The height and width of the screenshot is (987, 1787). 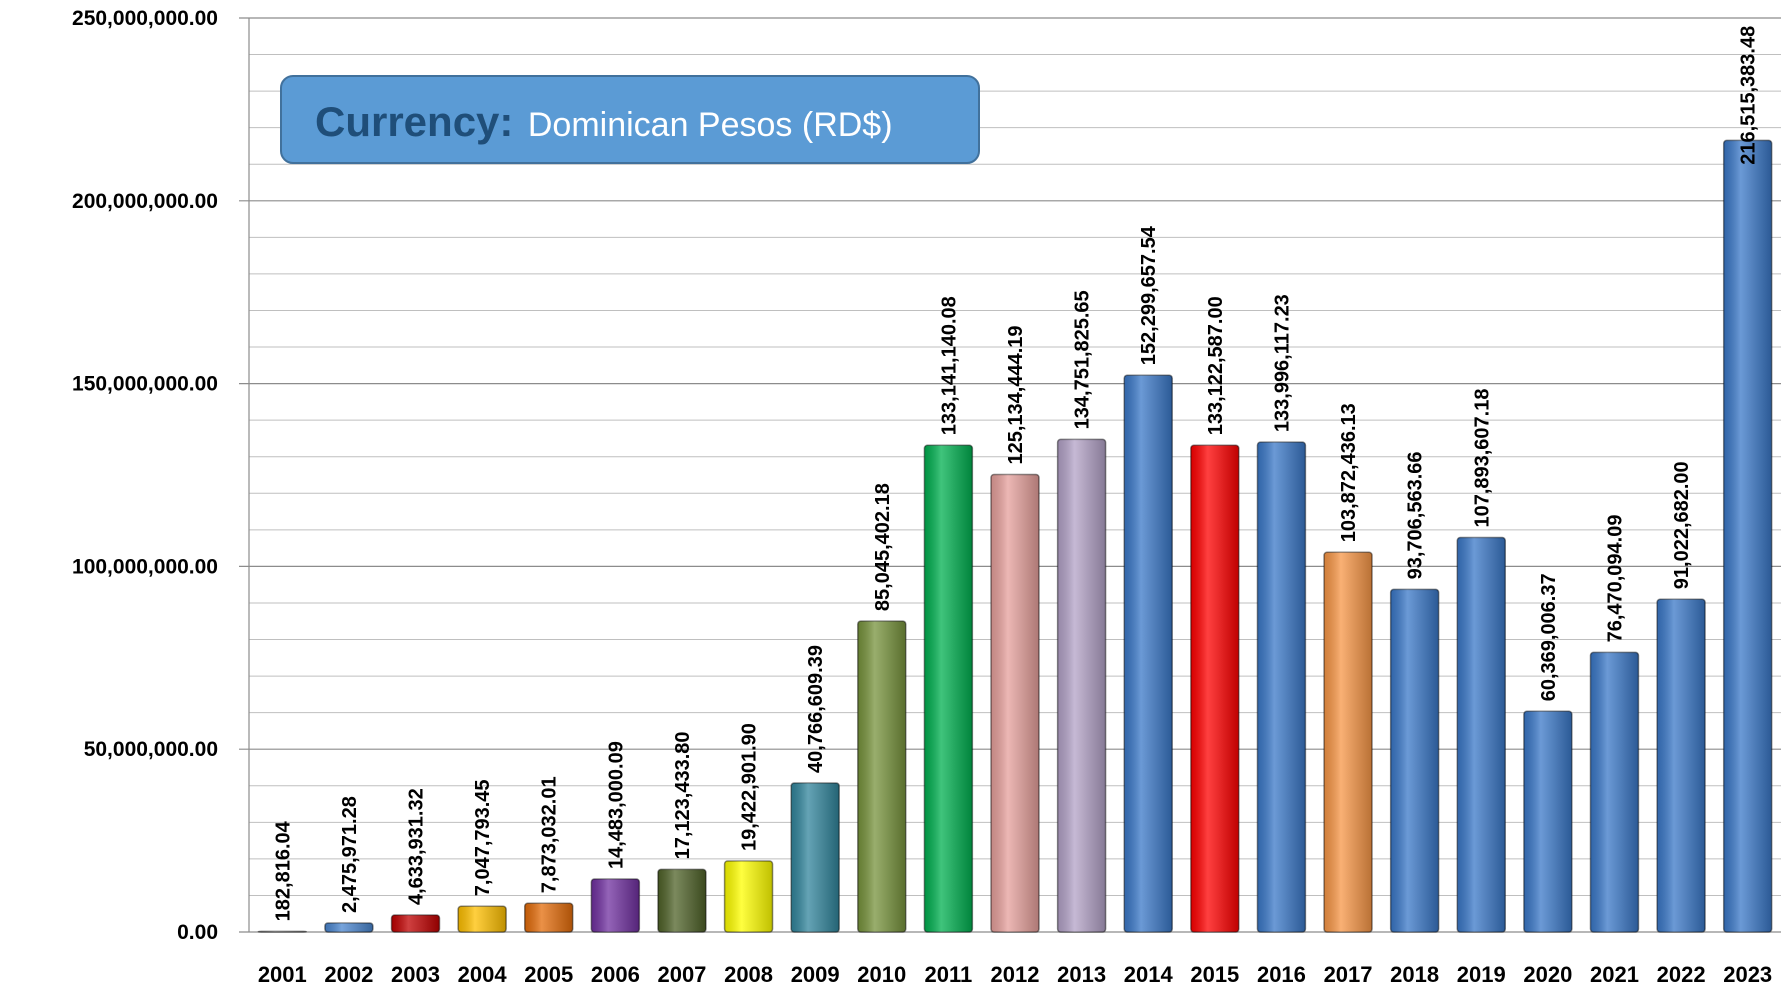 What do you see at coordinates (750, 787) in the screenshot?
I see `value-label: 19,422,901.90` at bounding box center [750, 787].